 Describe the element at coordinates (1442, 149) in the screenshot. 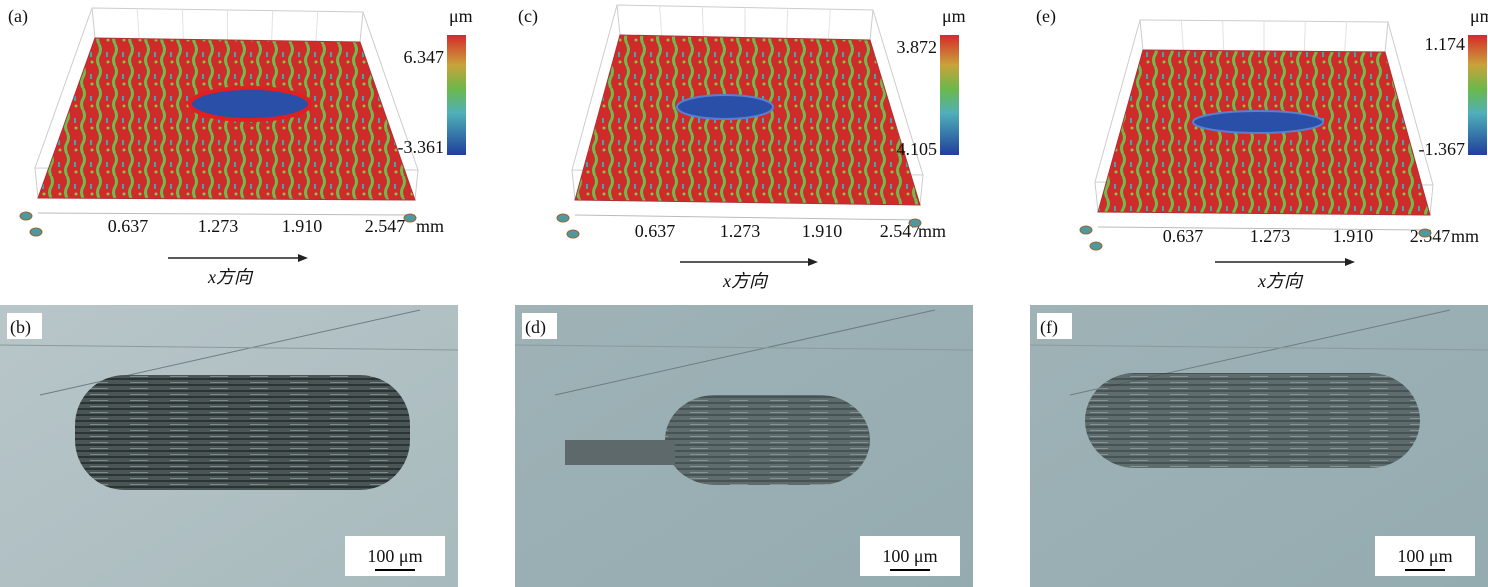

I see `colorbar-min: -1.367` at that location.